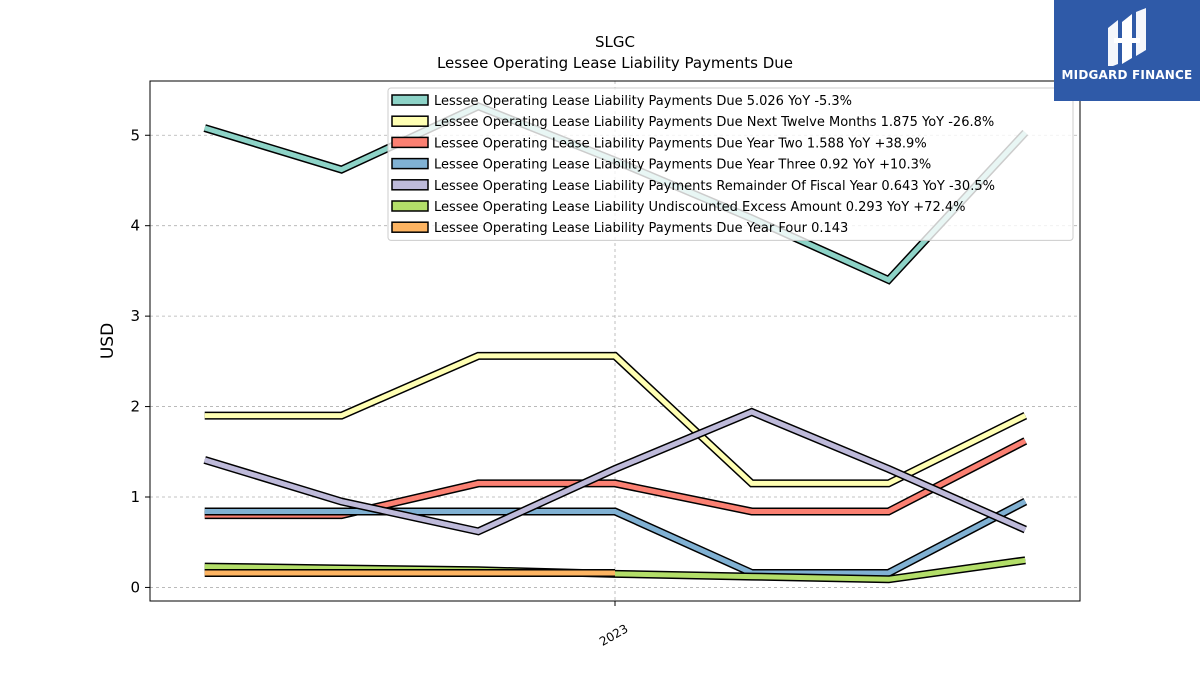 The image size is (1200, 675). I want to click on y-tick-label: 4, so click(135, 226).